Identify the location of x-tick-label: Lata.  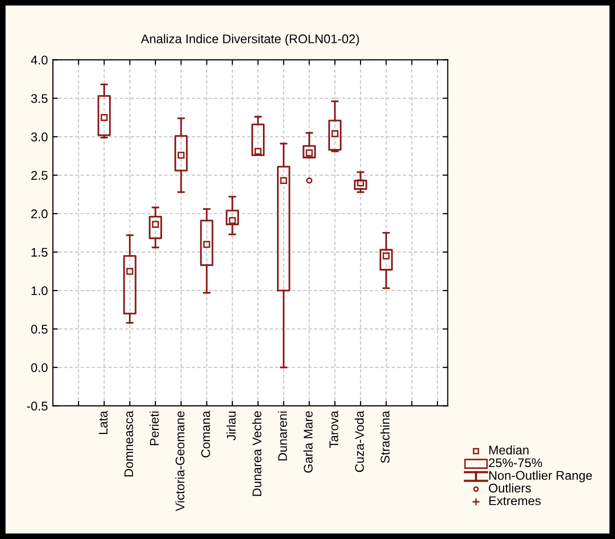
(103, 422).